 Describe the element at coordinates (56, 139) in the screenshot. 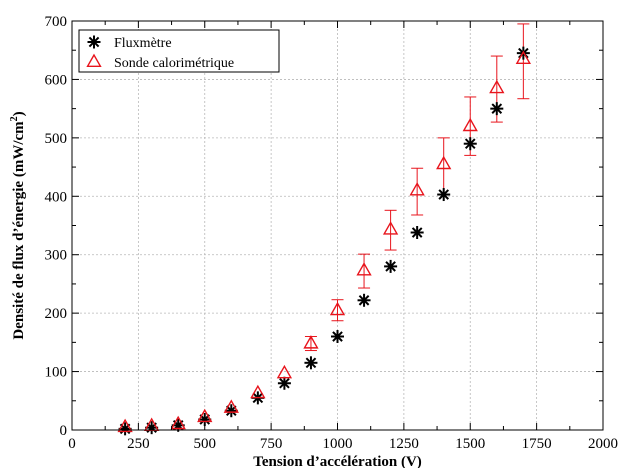

I see `y-tick-label: 500` at that location.